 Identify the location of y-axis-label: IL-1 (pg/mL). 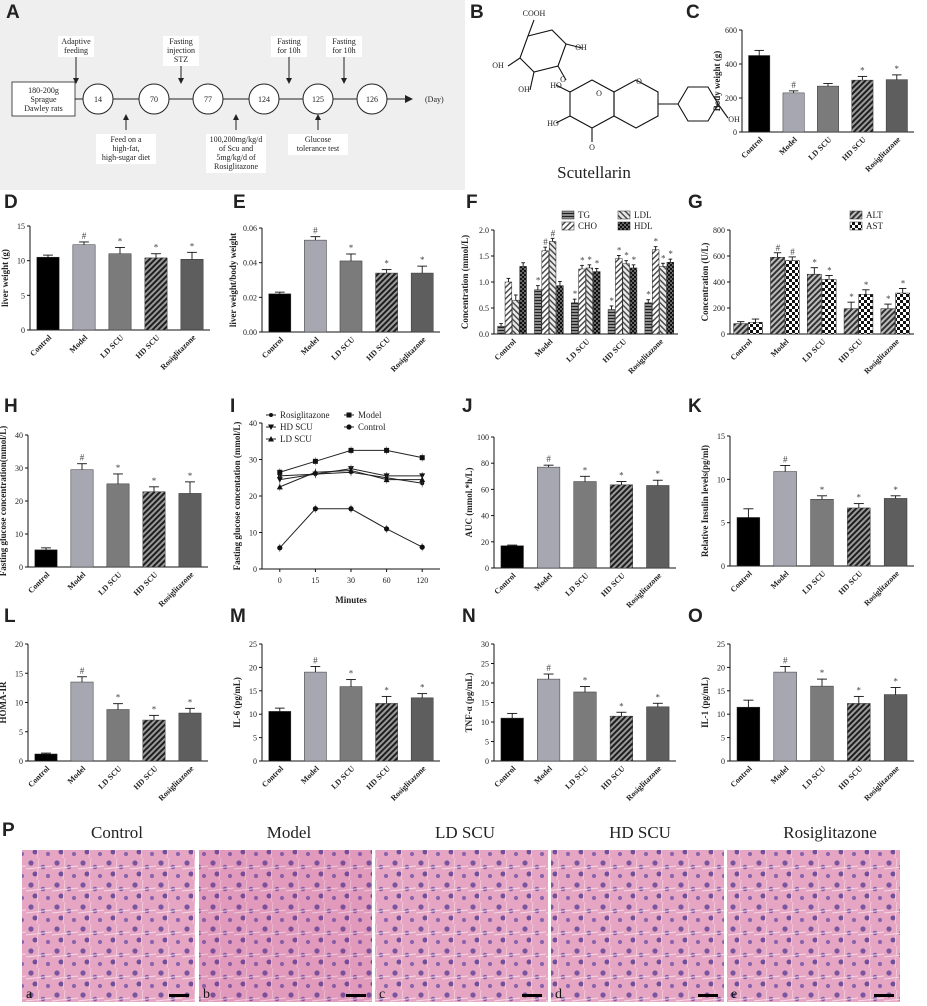
(705, 702).